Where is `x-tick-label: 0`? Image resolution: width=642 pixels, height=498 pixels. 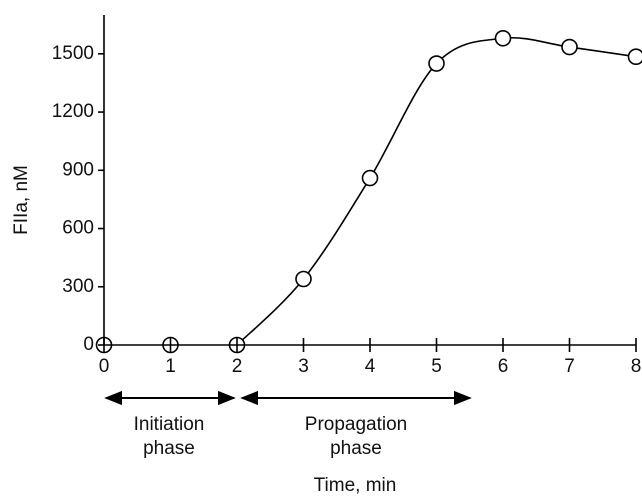 x-tick-label: 0 is located at coordinates (104, 366).